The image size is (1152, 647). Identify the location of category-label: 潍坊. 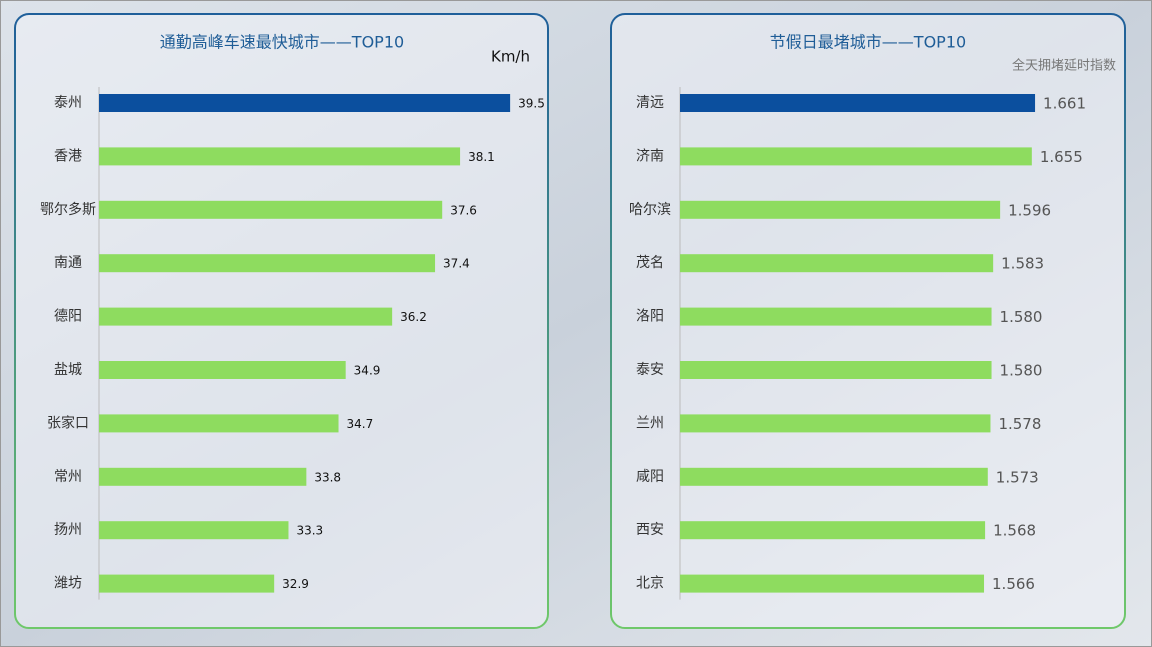
(68, 584).